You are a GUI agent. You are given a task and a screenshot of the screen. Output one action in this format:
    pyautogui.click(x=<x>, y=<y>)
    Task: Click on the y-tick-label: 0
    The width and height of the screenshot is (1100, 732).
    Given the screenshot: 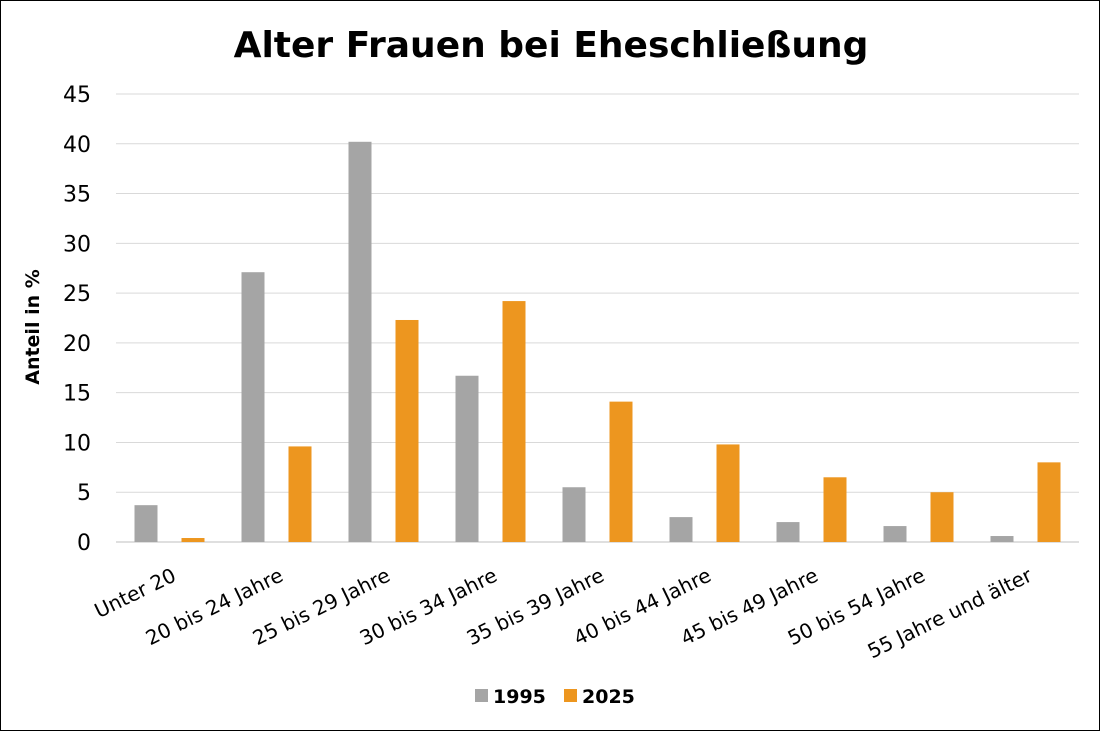 What is the action you would take?
    pyautogui.click(x=84, y=543)
    